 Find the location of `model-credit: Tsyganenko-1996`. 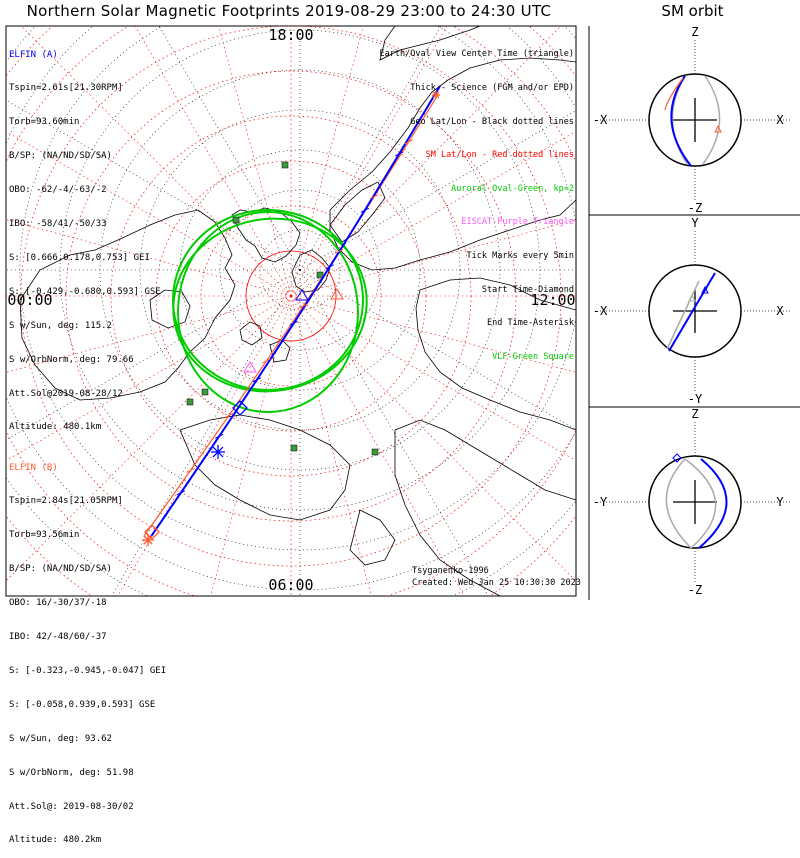

model-credit: Tsyganenko-1996 is located at coordinates (450, 571).